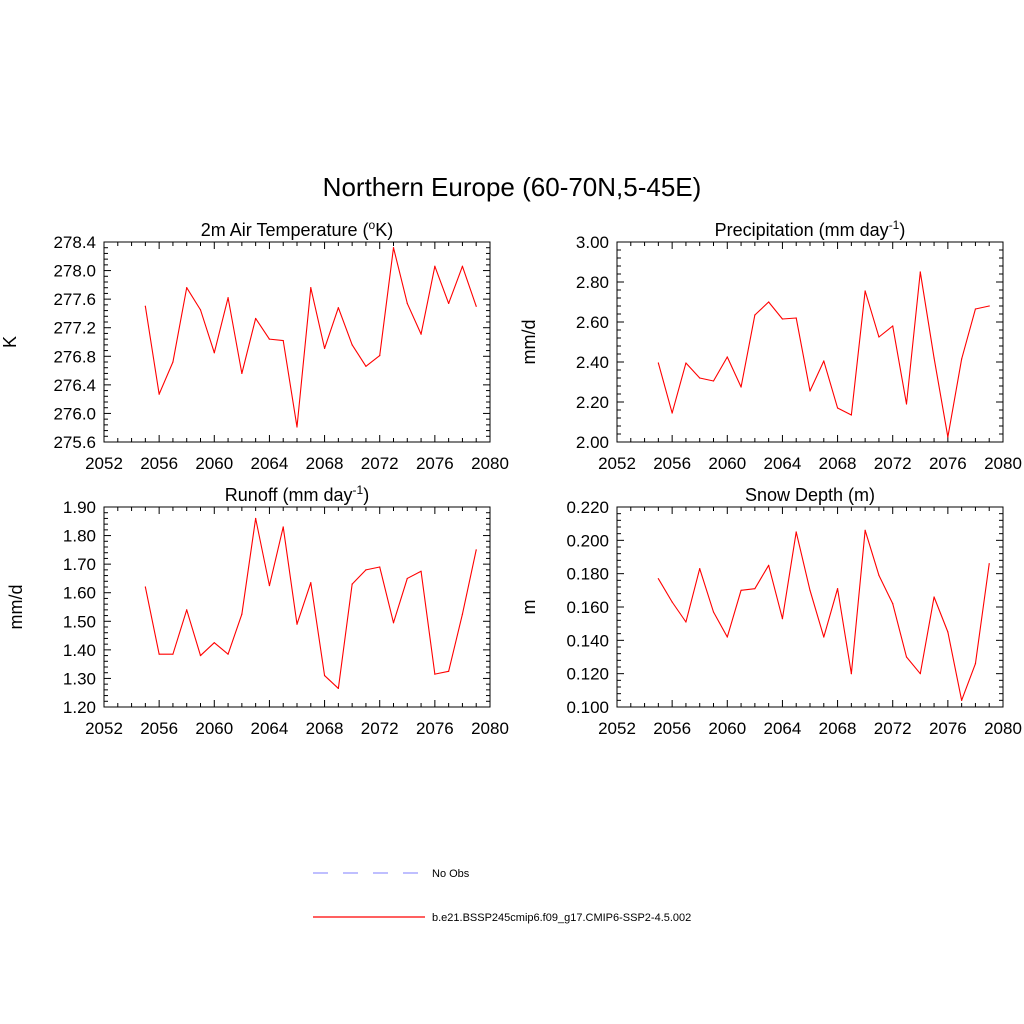 Image resolution: width=1024 pixels, height=1024 pixels. Describe the element at coordinates (587, 574) in the screenshot. I see `y-tick-label: 0.180` at that location.